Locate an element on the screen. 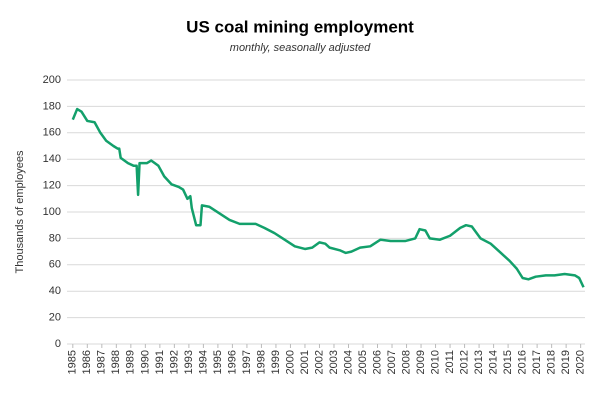 The height and width of the screenshot is (405, 600). x-tick-label: 2008 is located at coordinates (406, 362).